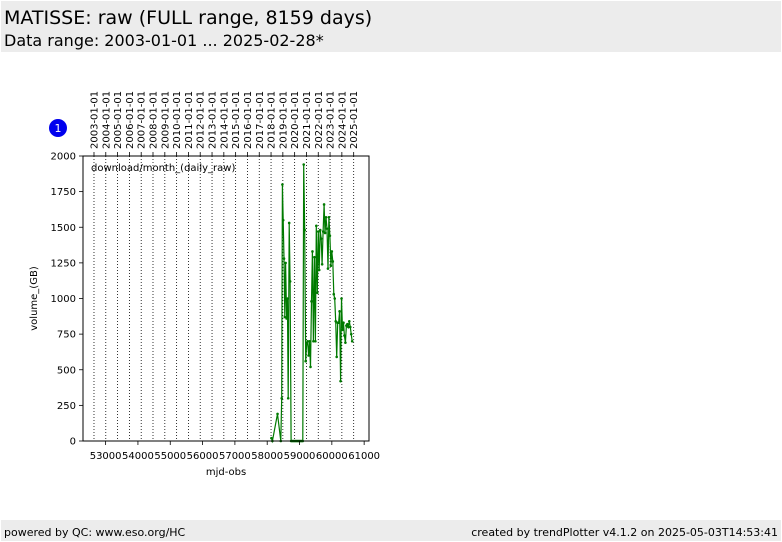 The width and height of the screenshot is (782, 542). Describe the element at coordinates (118, 120) in the screenshot. I see `date-tick-label: 2005-01-01` at that location.